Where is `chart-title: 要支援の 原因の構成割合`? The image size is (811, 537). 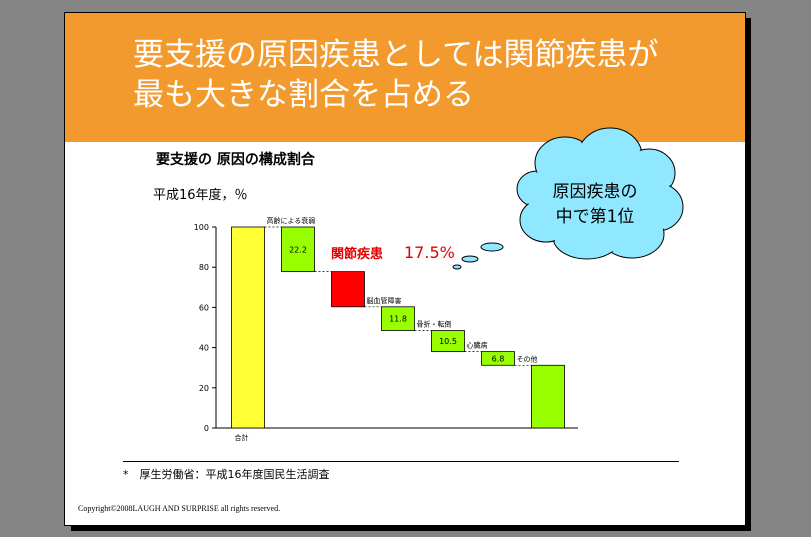
chart-title: 要支援の 原因の構成割合 is located at coordinates (235, 160).